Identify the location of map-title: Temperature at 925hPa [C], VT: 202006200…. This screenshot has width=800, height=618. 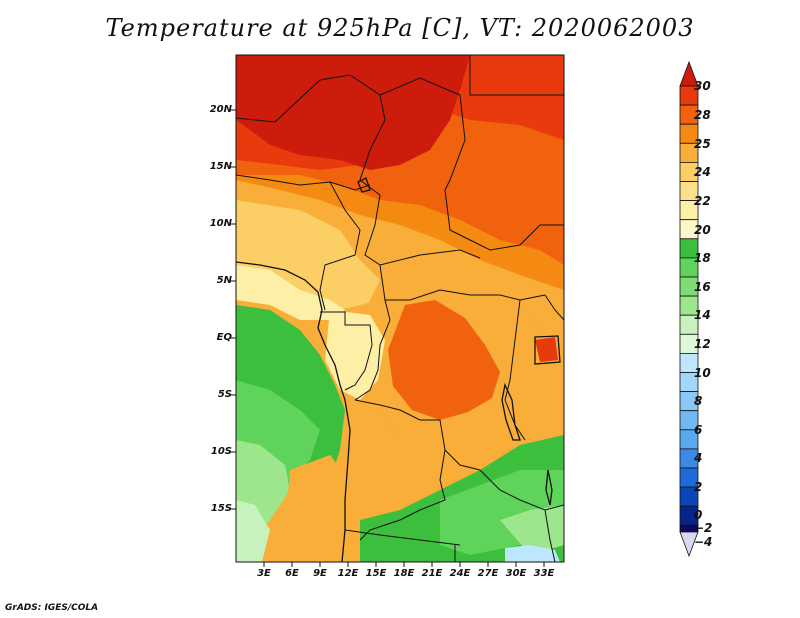
(400, 28).